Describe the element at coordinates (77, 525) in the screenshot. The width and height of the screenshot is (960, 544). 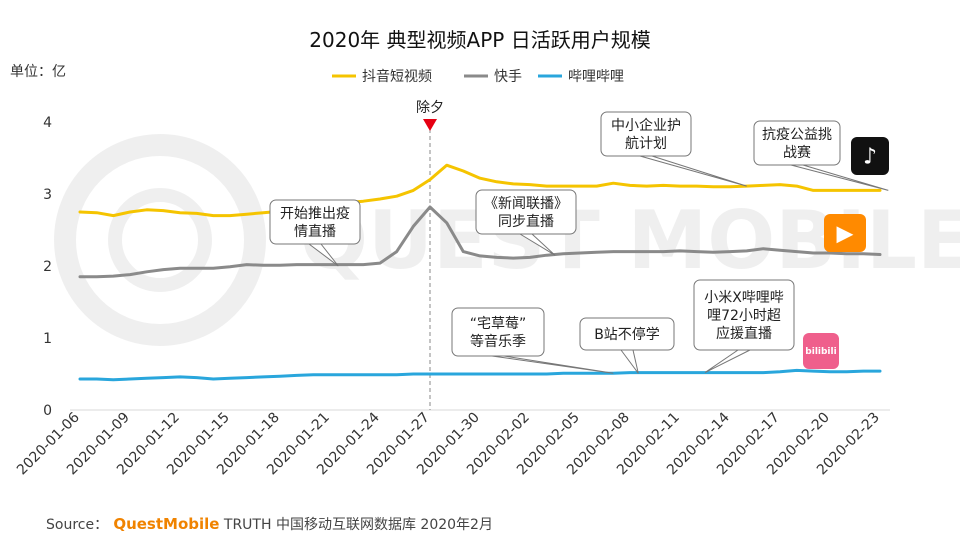
I see `source-prefix: Source：` at that location.